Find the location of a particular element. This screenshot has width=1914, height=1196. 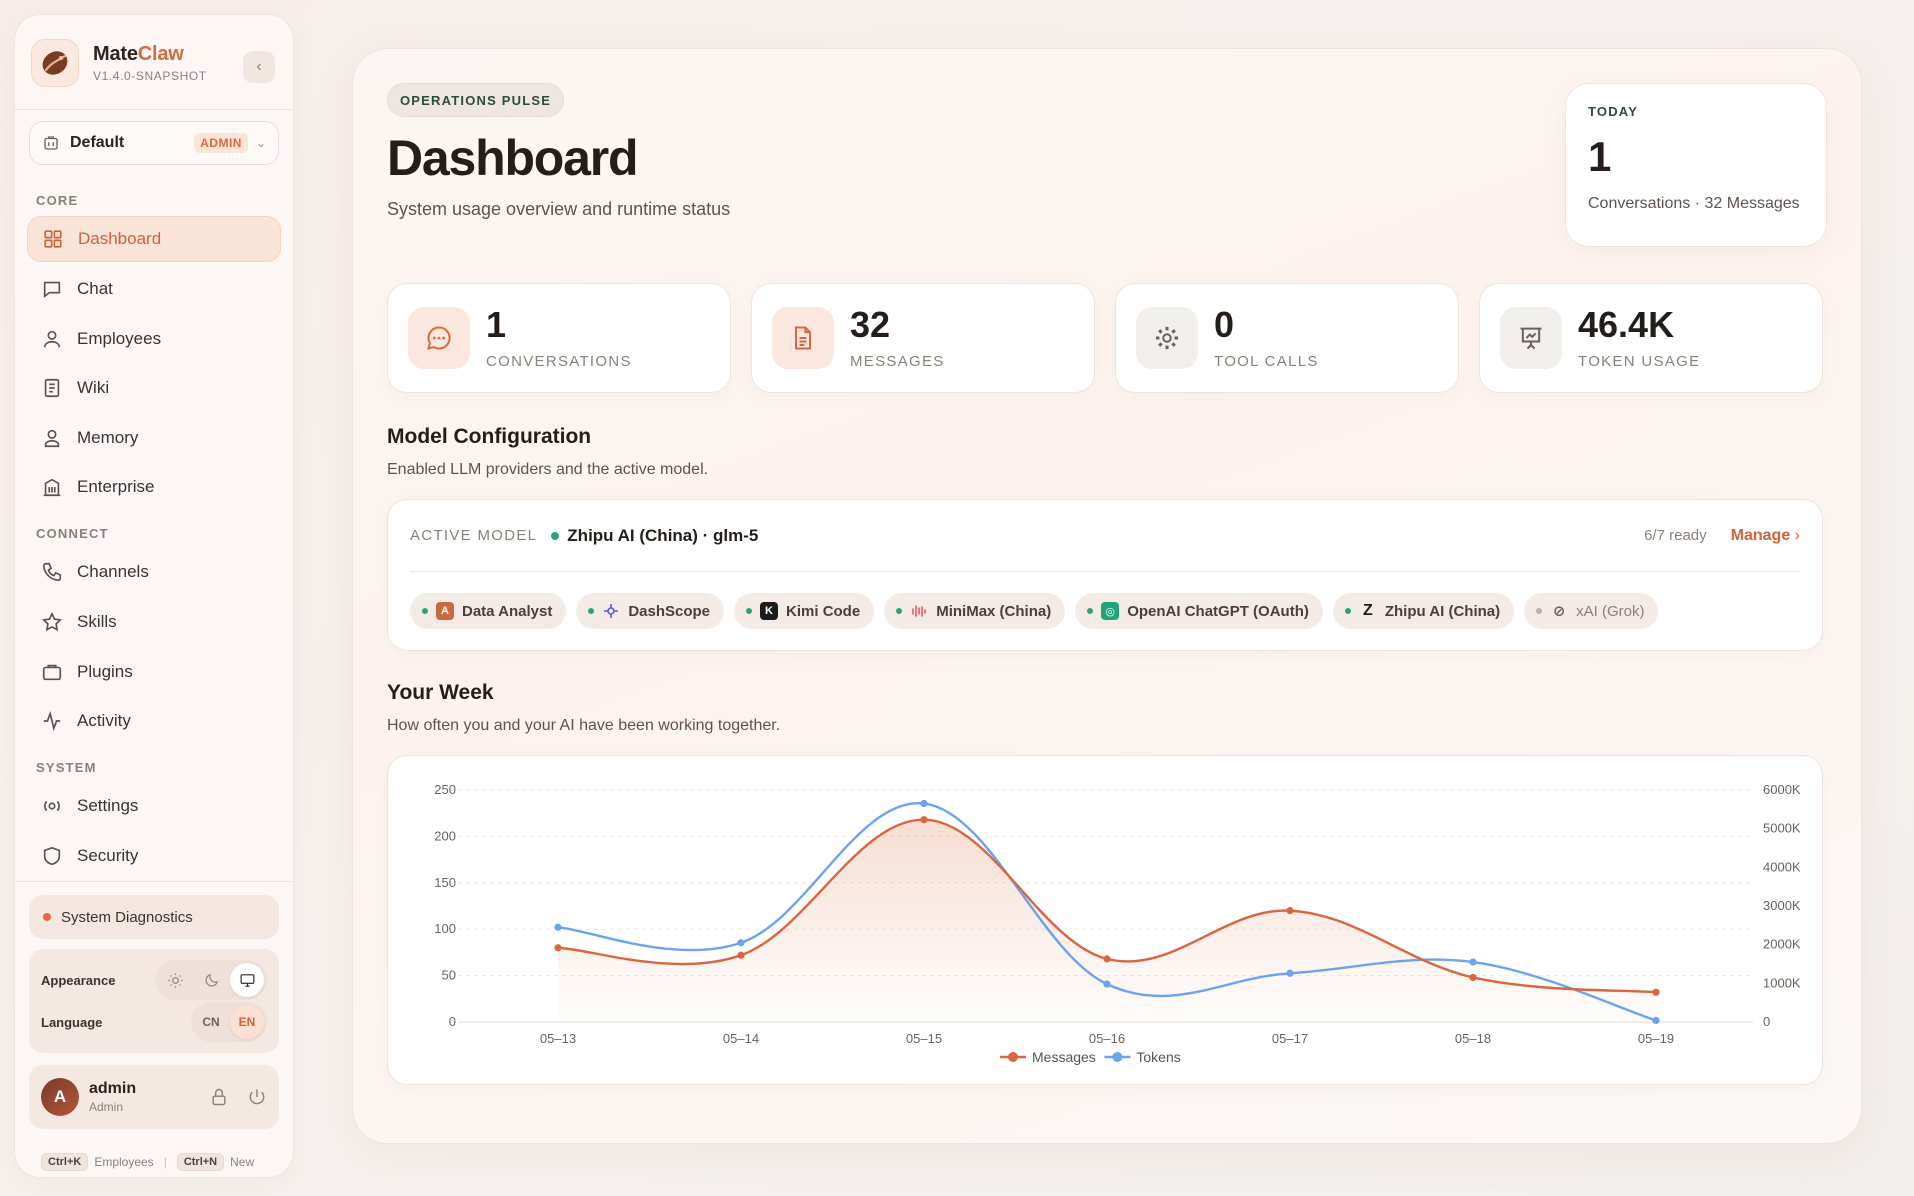

active-model-label: ACTIVE MODEL is located at coordinates (474, 535).